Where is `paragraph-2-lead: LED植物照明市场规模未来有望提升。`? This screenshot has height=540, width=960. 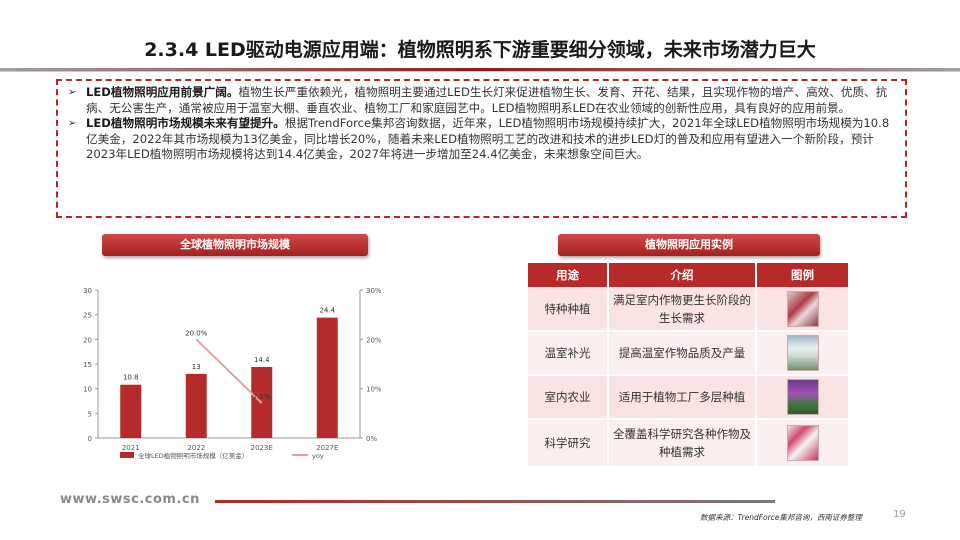
paragraph-2-lead: LED植物照明市场规模未来有望提升。 is located at coordinates (185, 123).